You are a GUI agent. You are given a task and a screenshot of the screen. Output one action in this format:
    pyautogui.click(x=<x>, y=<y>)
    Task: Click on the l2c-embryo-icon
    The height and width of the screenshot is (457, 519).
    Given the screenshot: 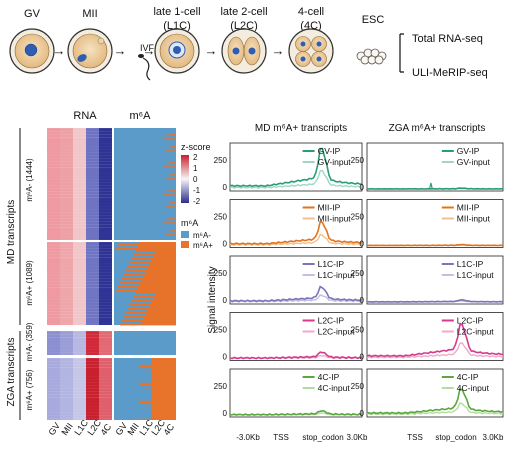 What is the action you would take?
    pyautogui.click(x=244, y=51)
    